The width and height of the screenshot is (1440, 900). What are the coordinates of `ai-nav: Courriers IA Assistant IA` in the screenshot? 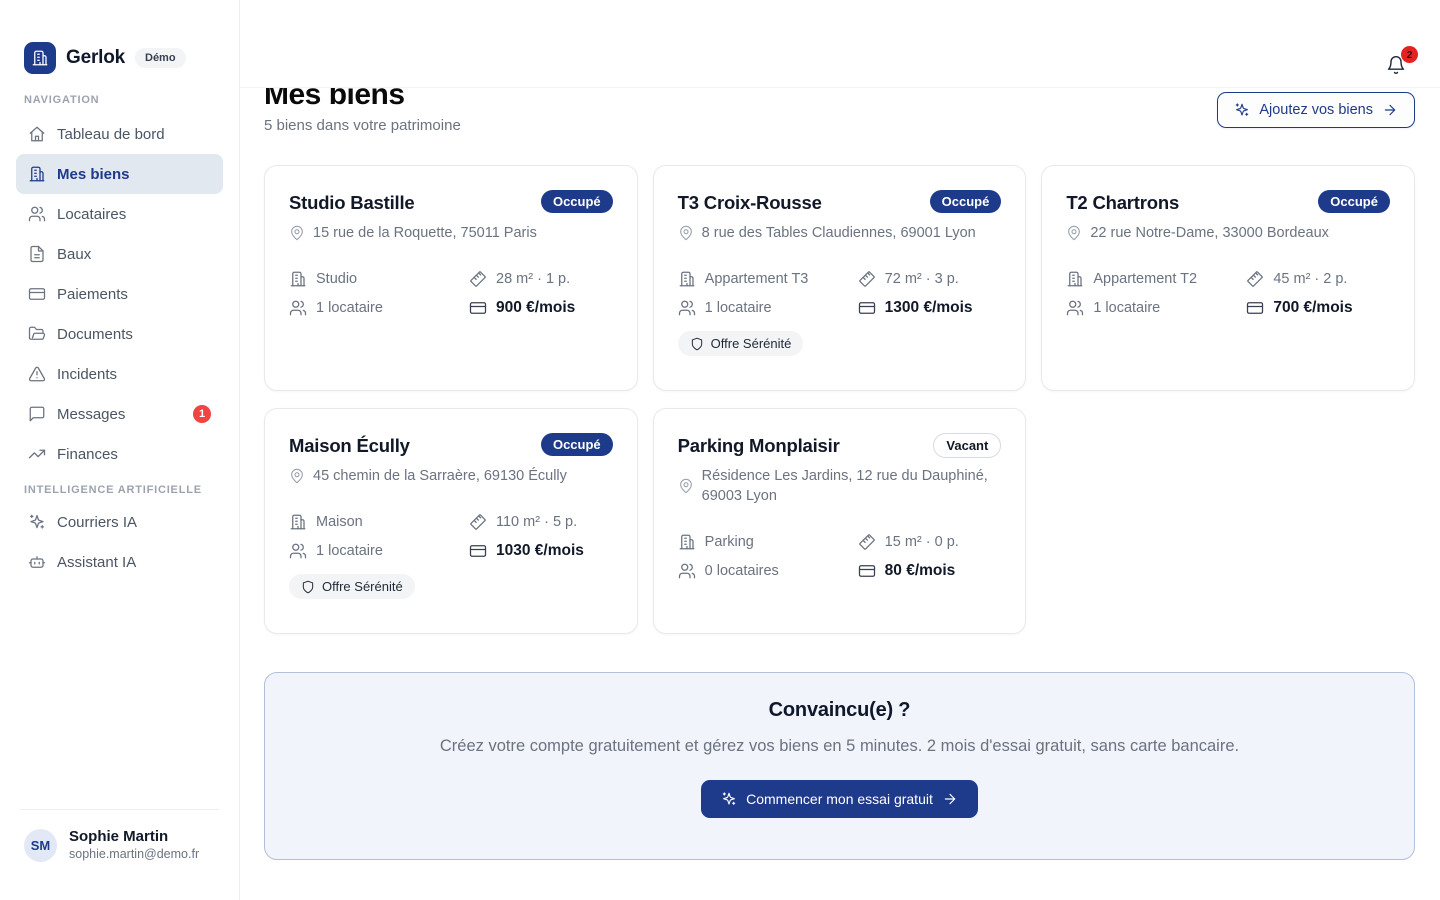 It's located at (119, 542).